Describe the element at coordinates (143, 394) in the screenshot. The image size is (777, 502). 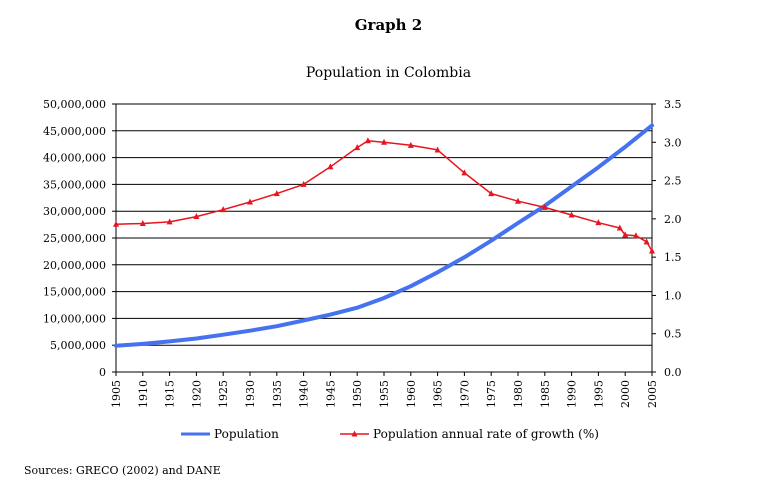
I see `x-tick-label: 1910` at that location.